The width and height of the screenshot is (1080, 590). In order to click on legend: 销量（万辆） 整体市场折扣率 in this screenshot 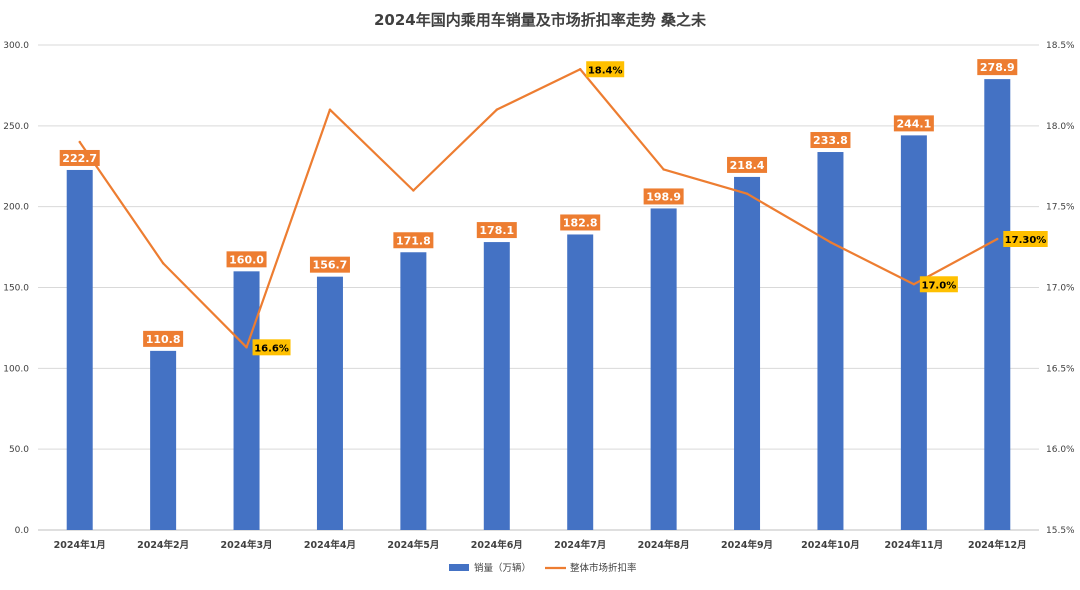, I will do `click(543, 568)`.